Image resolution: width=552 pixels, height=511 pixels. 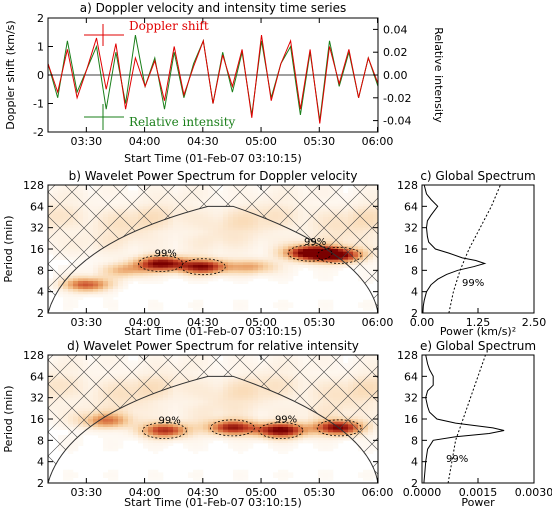 I want to click on c-global-line, so click(x=454, y=249).